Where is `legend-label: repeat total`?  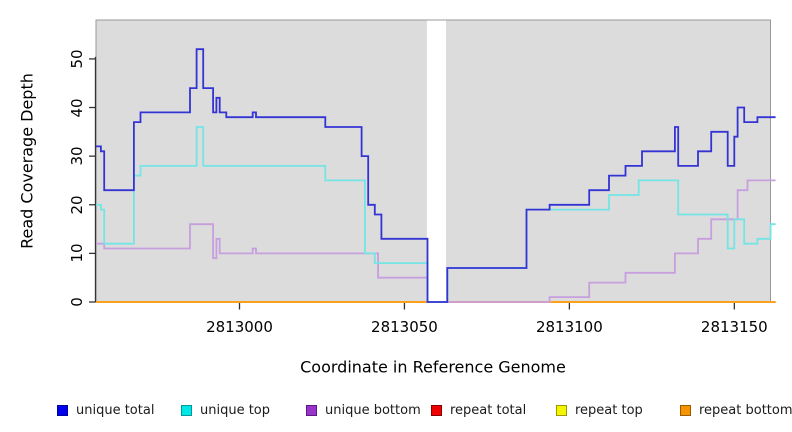
legend-label: repeat total is located at coordinates (488, 410).